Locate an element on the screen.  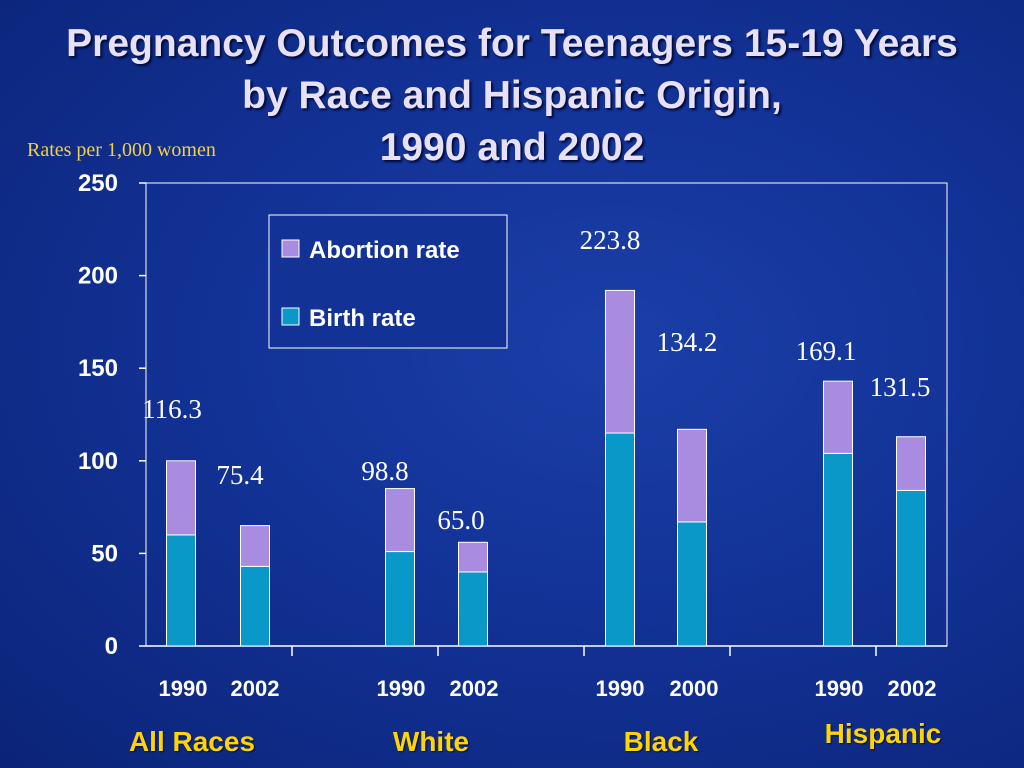
legend-swatch-abortion is located at coordinates (290, 248).